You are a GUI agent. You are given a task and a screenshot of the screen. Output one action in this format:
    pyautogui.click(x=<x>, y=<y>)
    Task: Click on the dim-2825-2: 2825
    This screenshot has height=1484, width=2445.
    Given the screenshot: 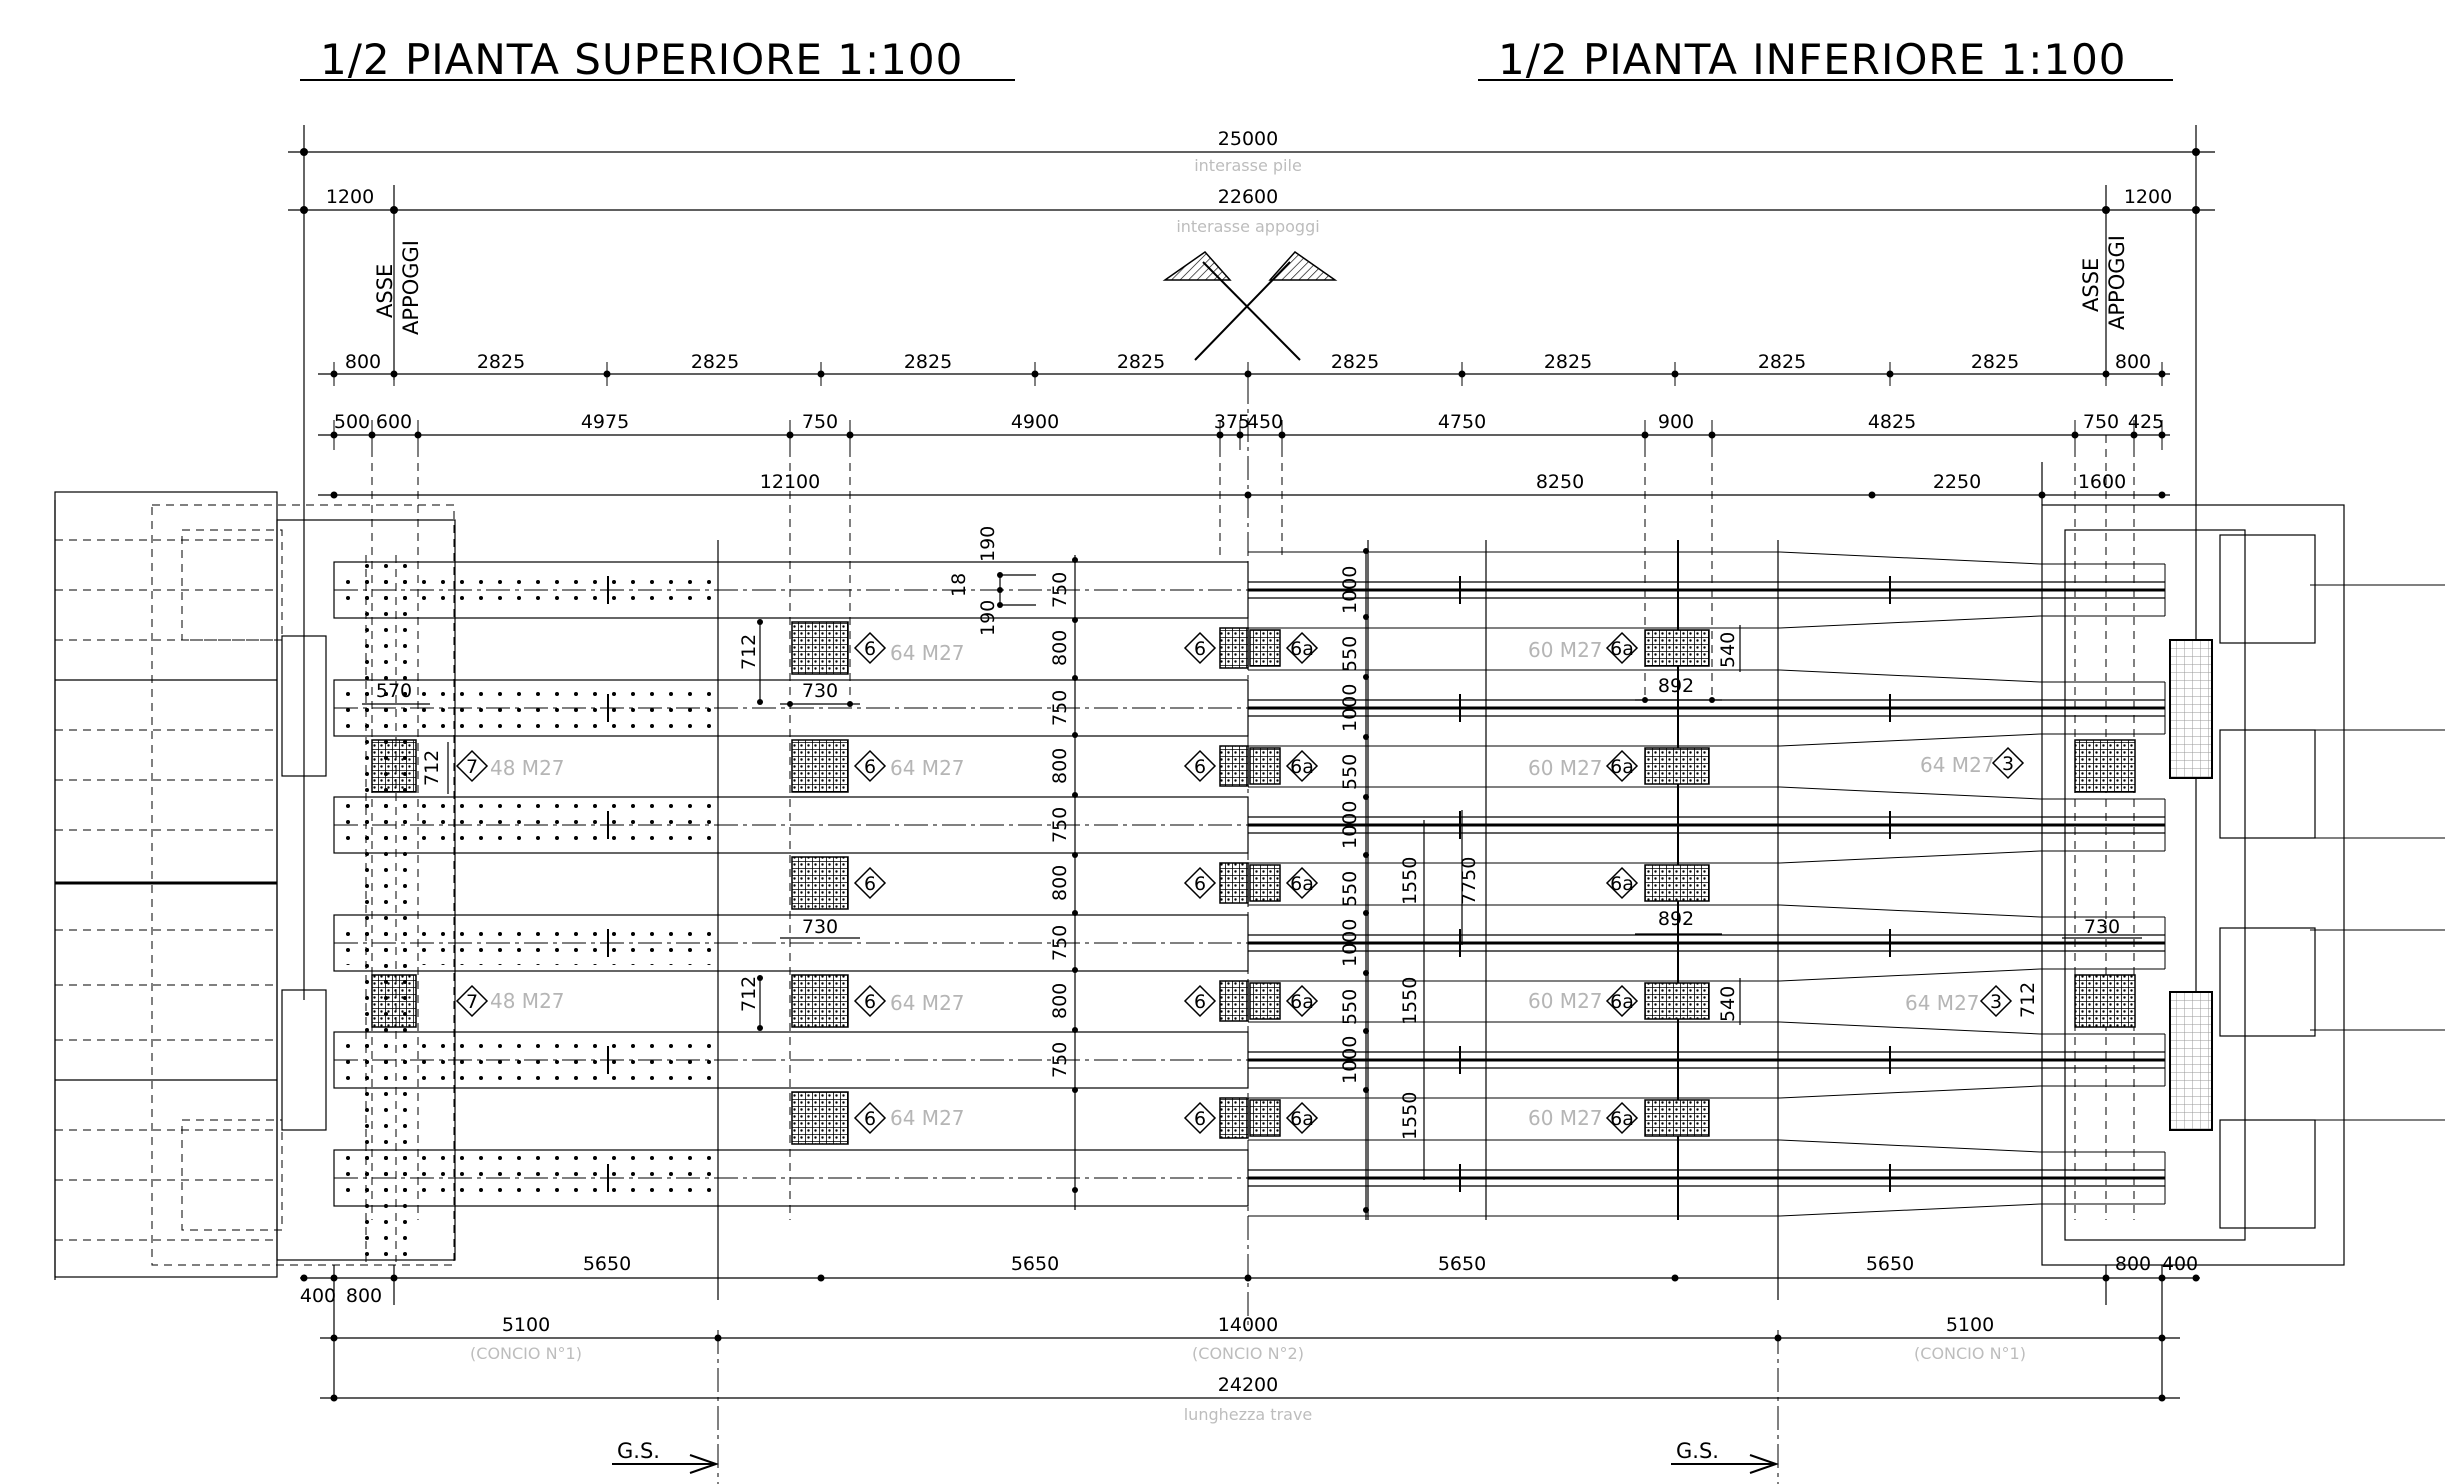 What is the action you would take?
    pyautogui.click(x=715, y=362)
    